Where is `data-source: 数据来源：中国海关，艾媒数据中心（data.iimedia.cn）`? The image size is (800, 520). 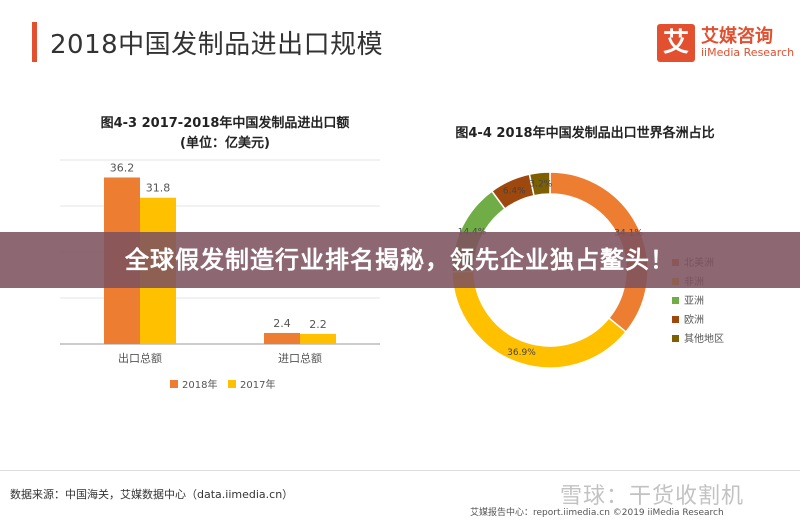 data-source: 数据来源：中国海关，艾媒数据中心（data.iimedia.cn） is located at coordinates (152, 494).